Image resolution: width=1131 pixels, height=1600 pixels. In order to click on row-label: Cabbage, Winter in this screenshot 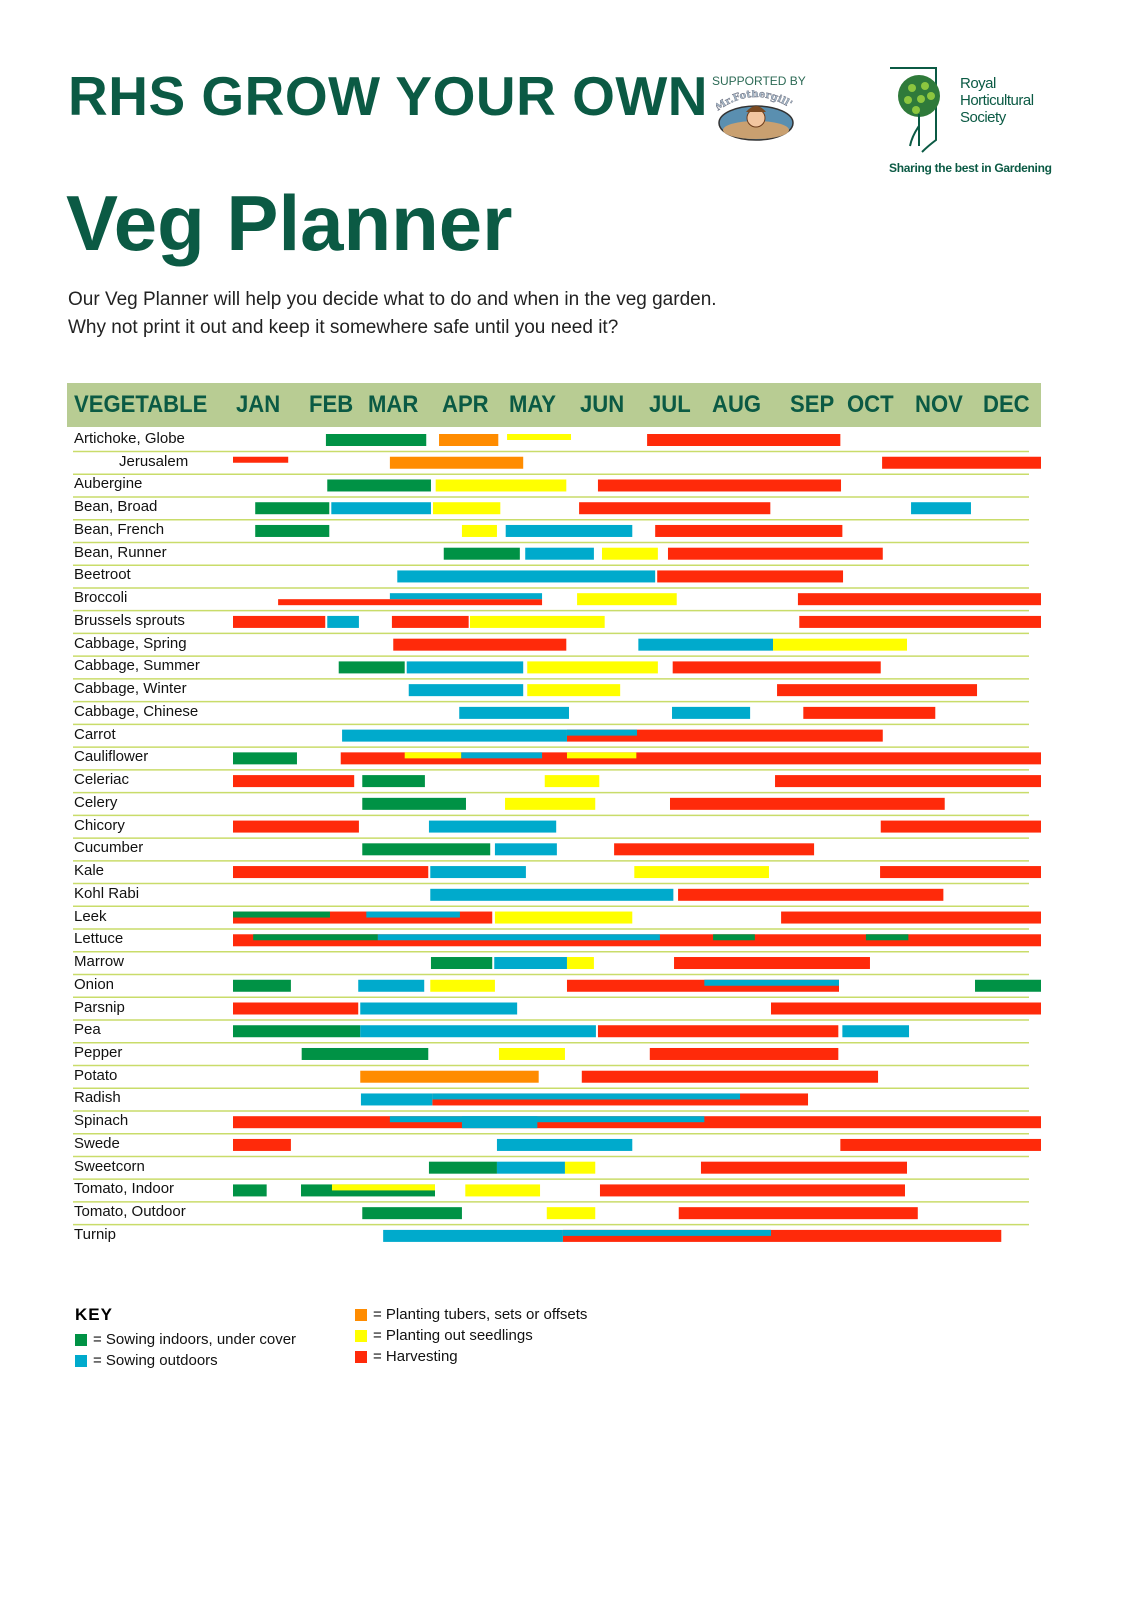, I will do `click(130, 689)`.